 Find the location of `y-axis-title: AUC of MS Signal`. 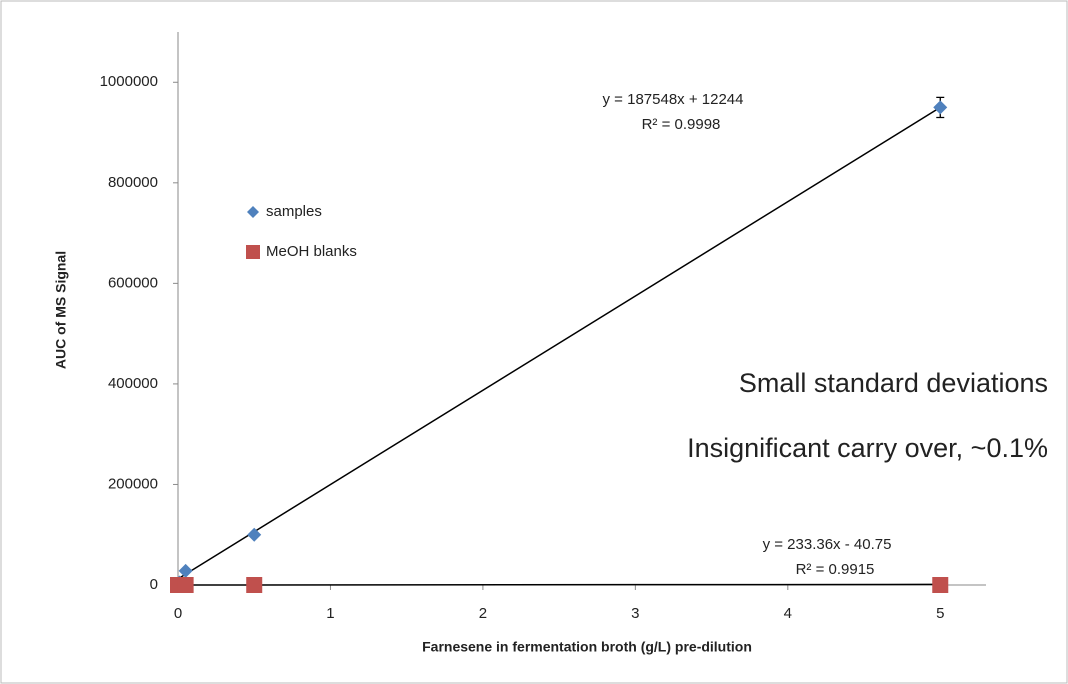

y-axis-title: AUC of MS Signal is located at coordinates (61, 310).